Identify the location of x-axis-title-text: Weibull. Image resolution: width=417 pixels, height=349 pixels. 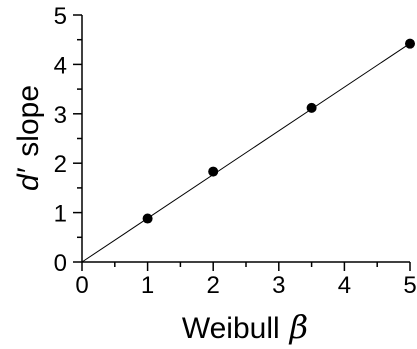
(231, 328).